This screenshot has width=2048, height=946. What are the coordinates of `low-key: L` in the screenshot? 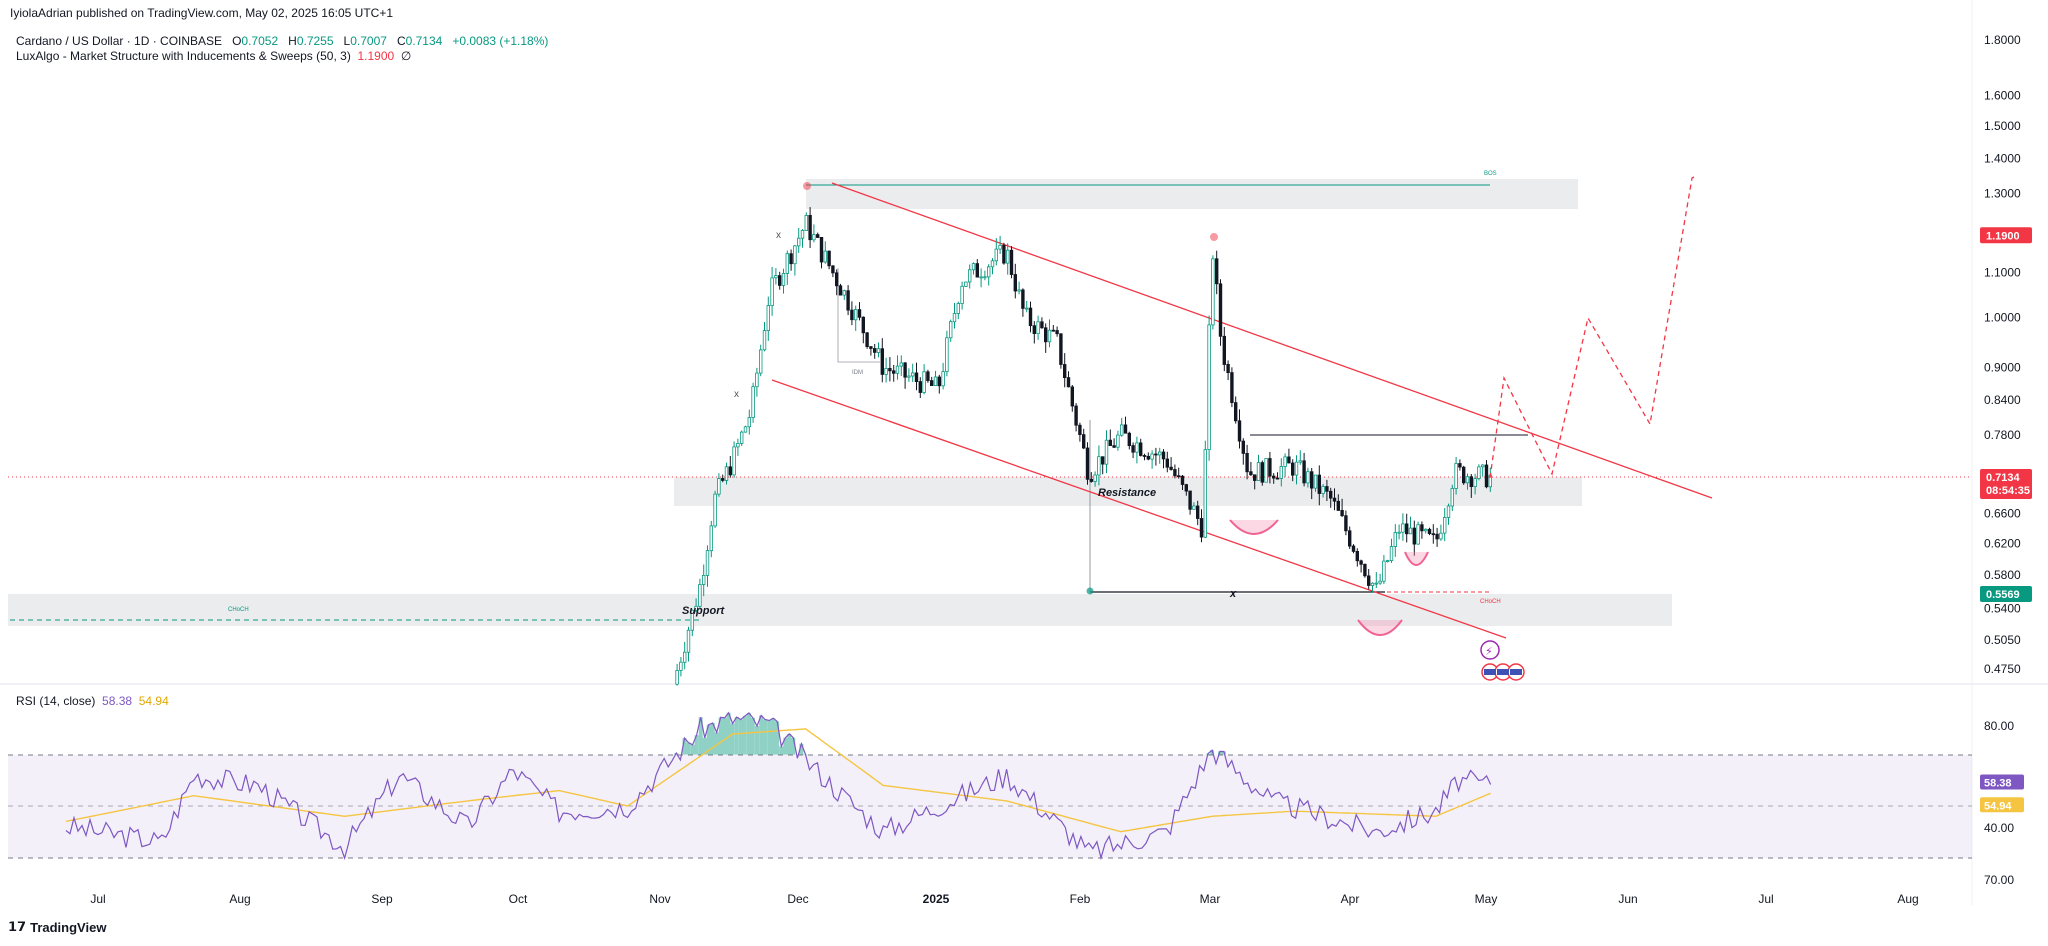 It's located at (347, 41).